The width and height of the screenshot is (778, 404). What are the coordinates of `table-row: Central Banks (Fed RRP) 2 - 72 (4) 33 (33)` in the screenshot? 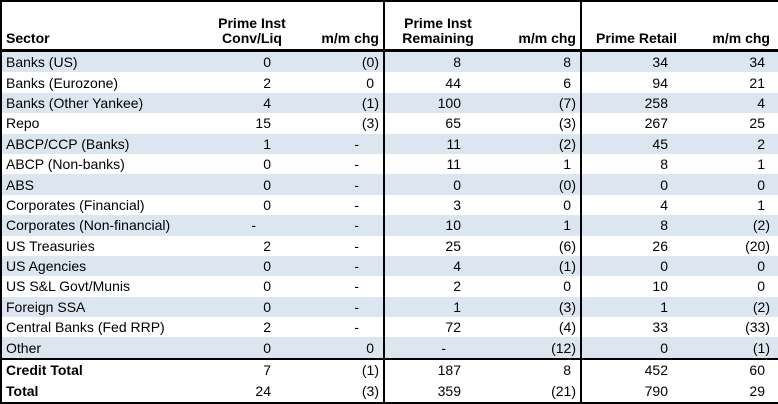 It's located at (389, 327).